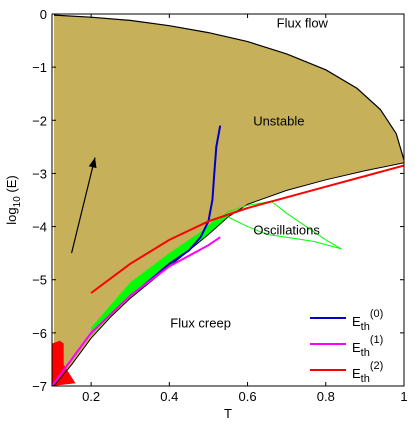  I want to click on region-label-0: Flux flow, so click(303, 22).